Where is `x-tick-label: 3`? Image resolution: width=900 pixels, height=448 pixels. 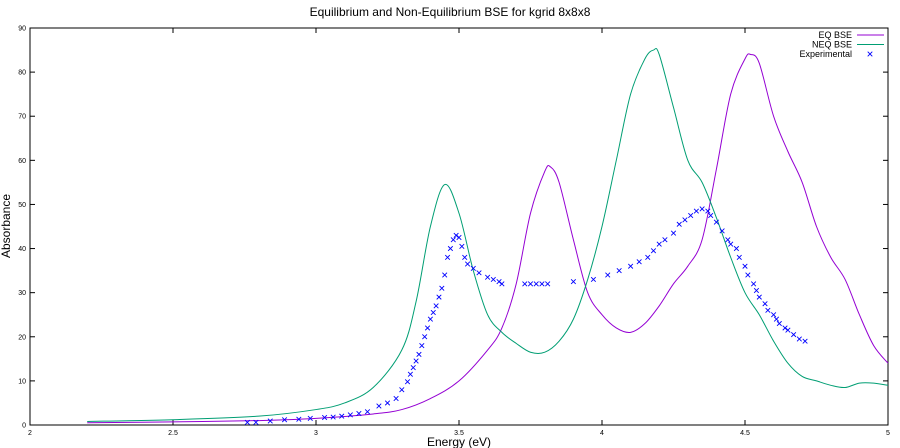
x-tick-label: 3 is located at coordinates (316, 433).